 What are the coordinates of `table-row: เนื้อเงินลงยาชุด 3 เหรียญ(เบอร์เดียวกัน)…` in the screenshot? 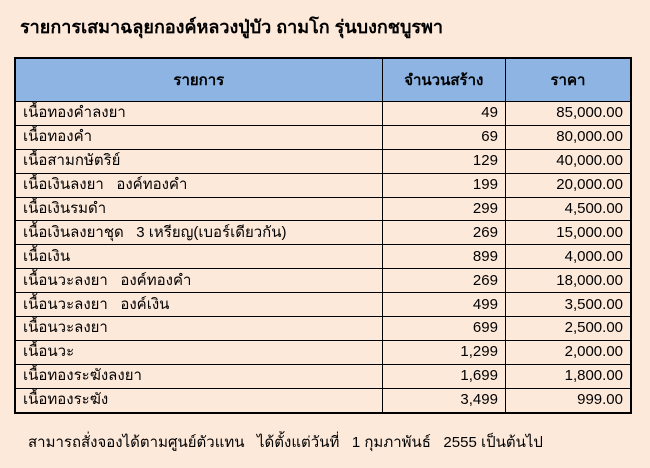 It's located at (323, 233).